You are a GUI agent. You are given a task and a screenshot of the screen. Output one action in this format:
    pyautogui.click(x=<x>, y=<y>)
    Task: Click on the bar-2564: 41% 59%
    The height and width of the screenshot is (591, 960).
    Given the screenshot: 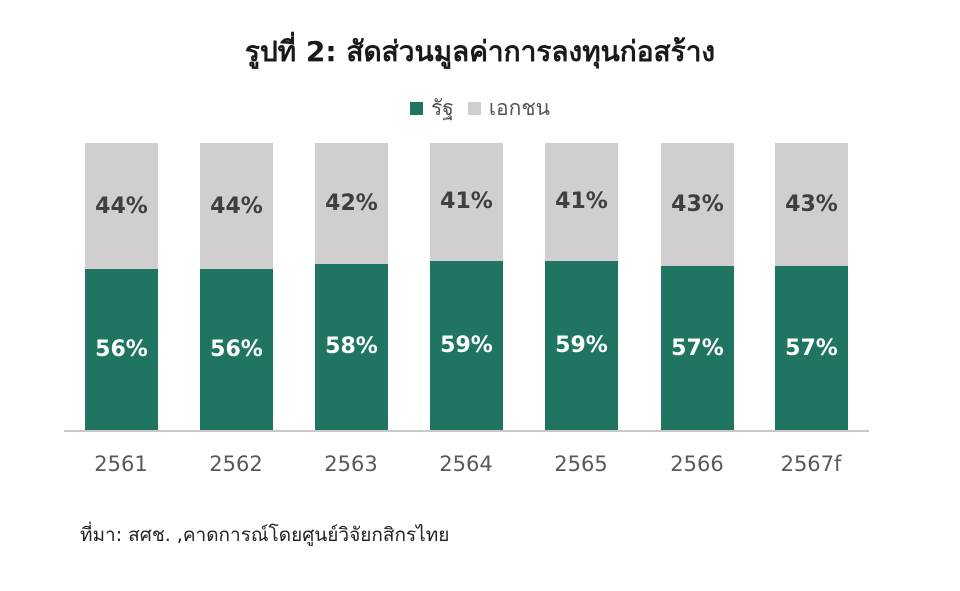 What is the action you would take?
    pyautogui.click(x=466, y=286)
    